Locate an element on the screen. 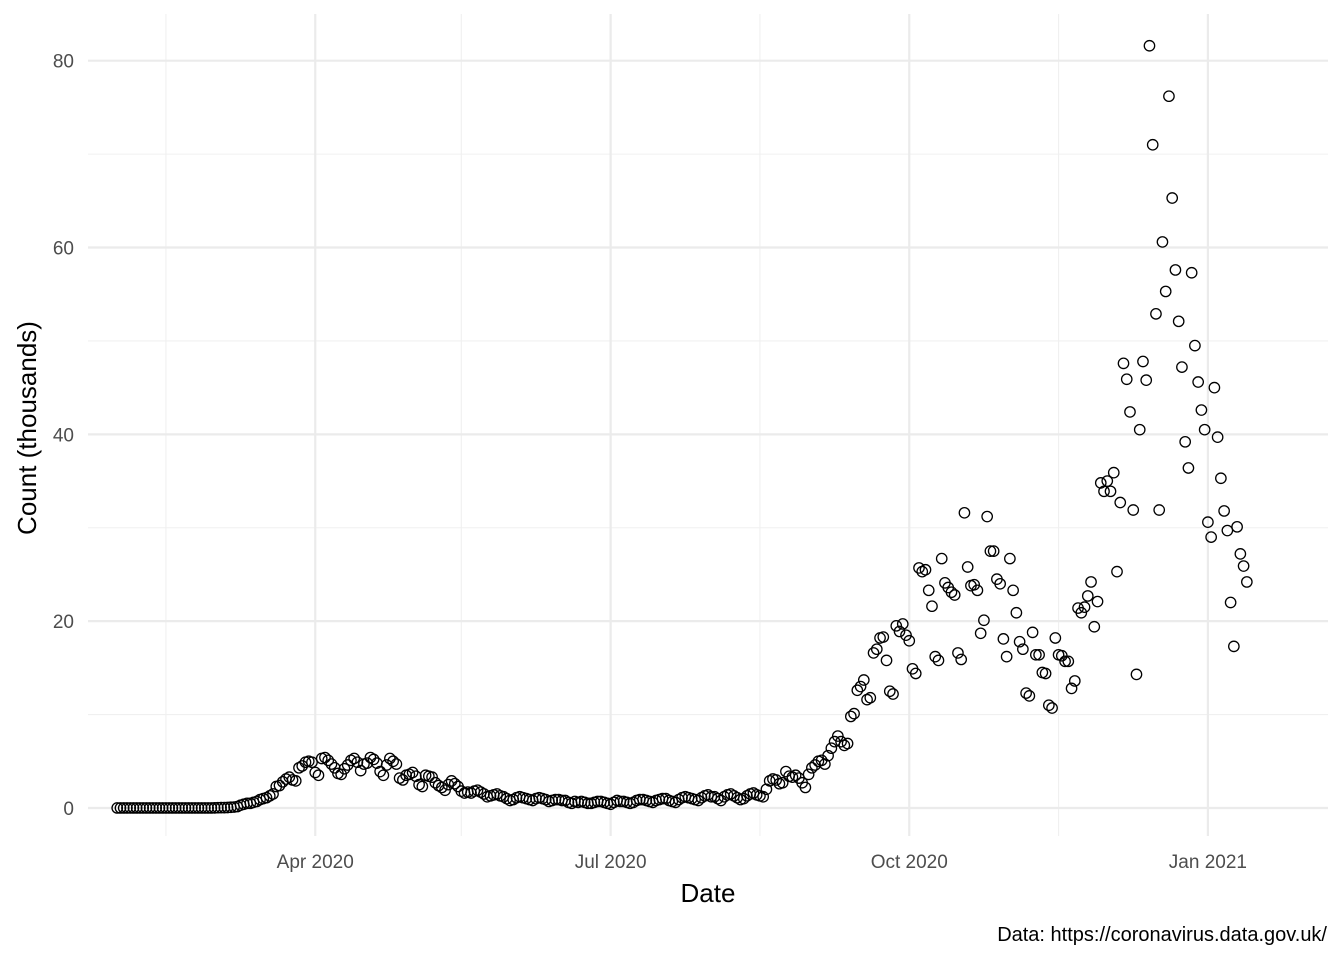 The image size is (1344, 960). y-axis-title: Count (thousands) is located at coordinates (27, 428).